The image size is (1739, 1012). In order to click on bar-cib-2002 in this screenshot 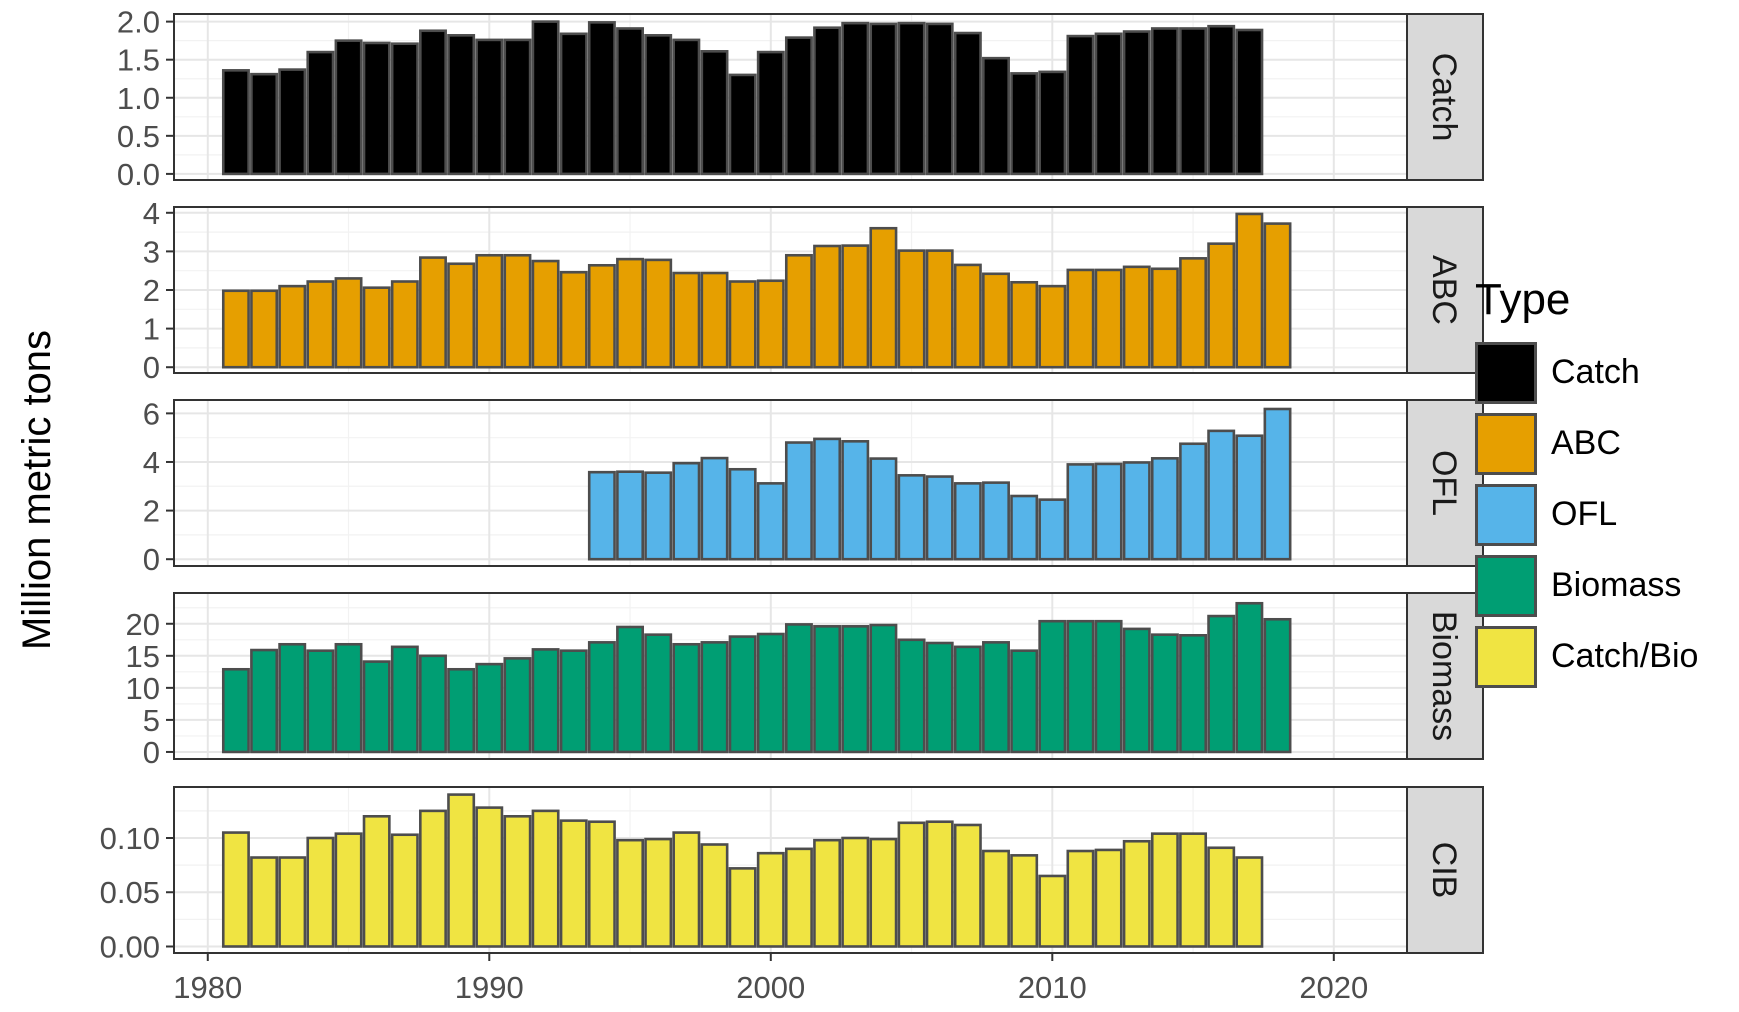, I will do `click(827, 893)`.